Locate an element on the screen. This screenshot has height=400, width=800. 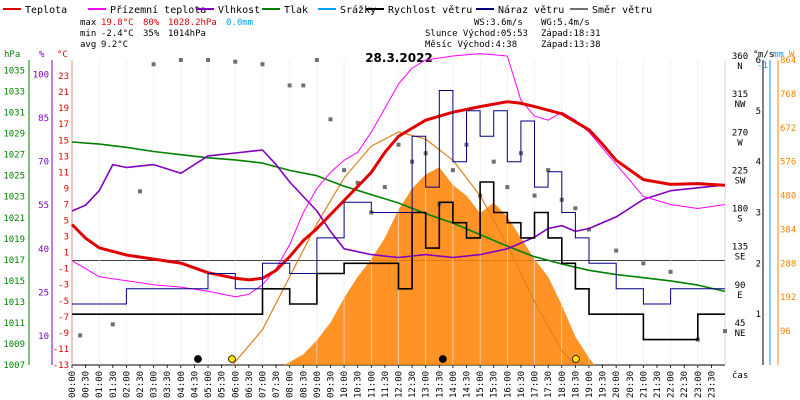
time-tick-label: 15:00 is located at coordinates (481, 384).